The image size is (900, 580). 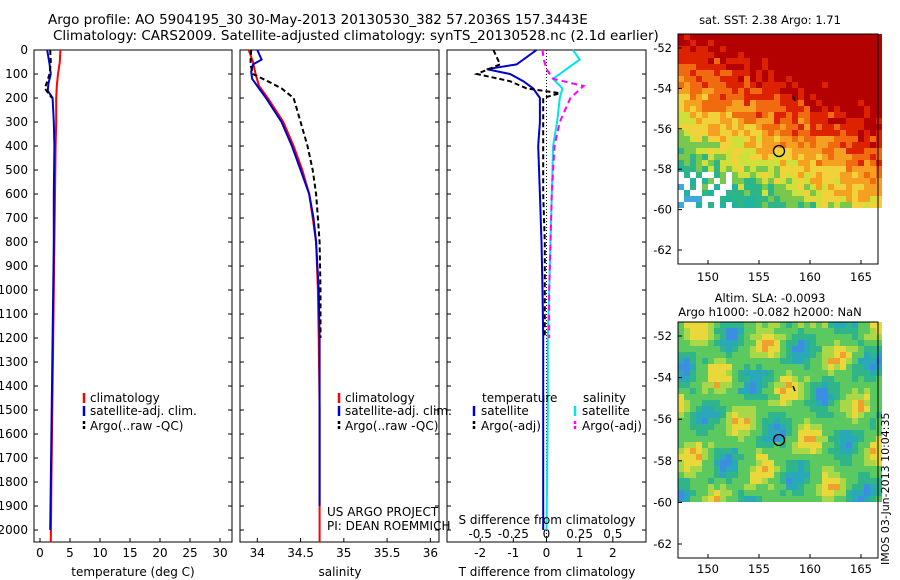 What do you see at coordinates (14, 506) in the screenshot?
I see `depth-tick-label: 1900` at bounding box center [14, 506].